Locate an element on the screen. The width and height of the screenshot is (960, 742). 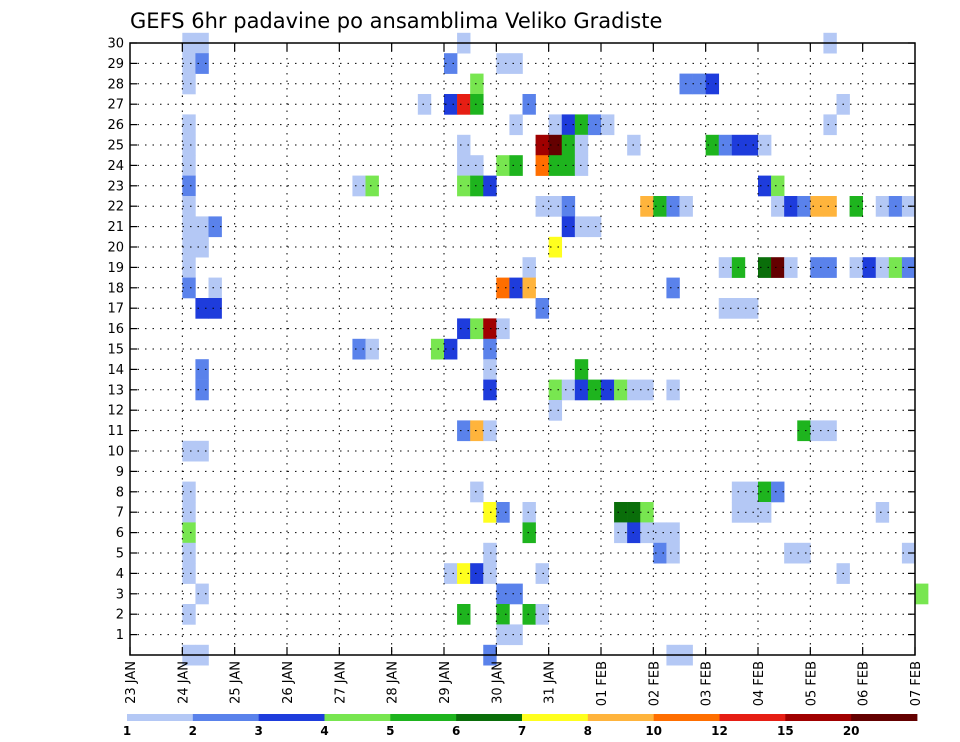
colorbar-label: 20 is located at coordinates (851, 731).